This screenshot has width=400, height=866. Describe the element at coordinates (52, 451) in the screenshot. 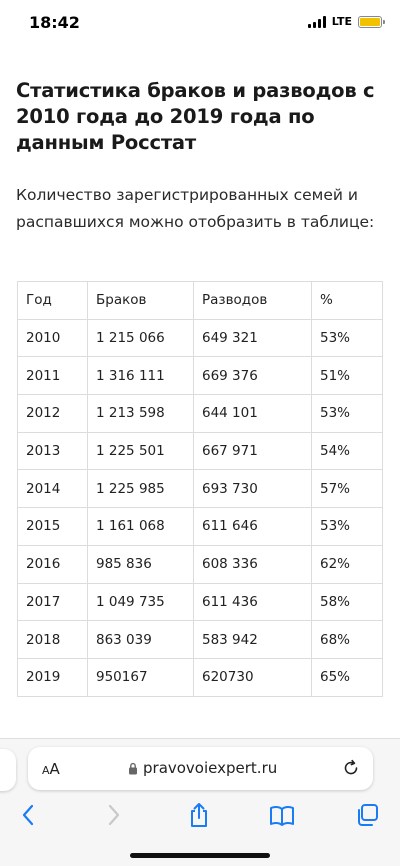

I see `table-cell: 2013` at that location.